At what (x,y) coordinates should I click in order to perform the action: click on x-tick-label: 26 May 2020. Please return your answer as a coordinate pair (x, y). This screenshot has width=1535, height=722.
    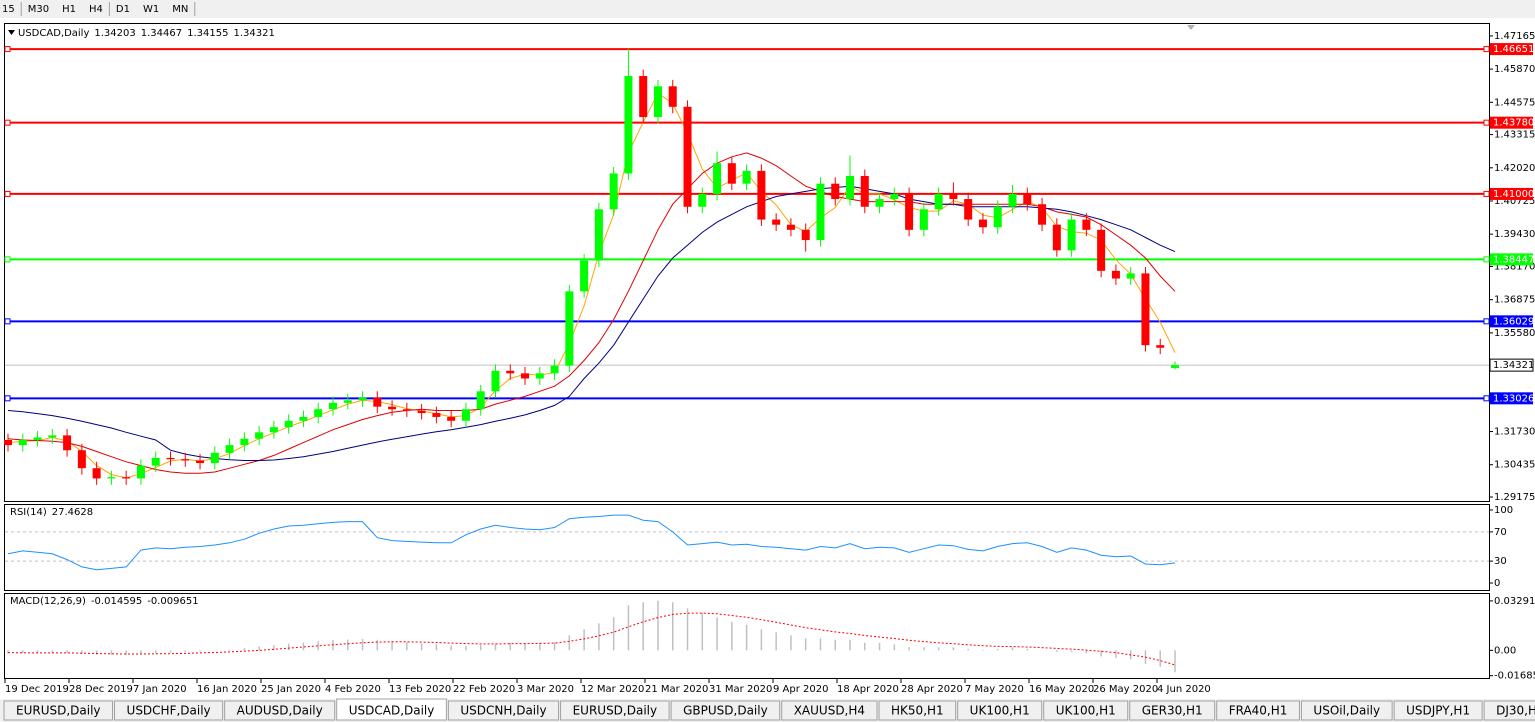
    Looking at the image, I should click on (1125, 689).